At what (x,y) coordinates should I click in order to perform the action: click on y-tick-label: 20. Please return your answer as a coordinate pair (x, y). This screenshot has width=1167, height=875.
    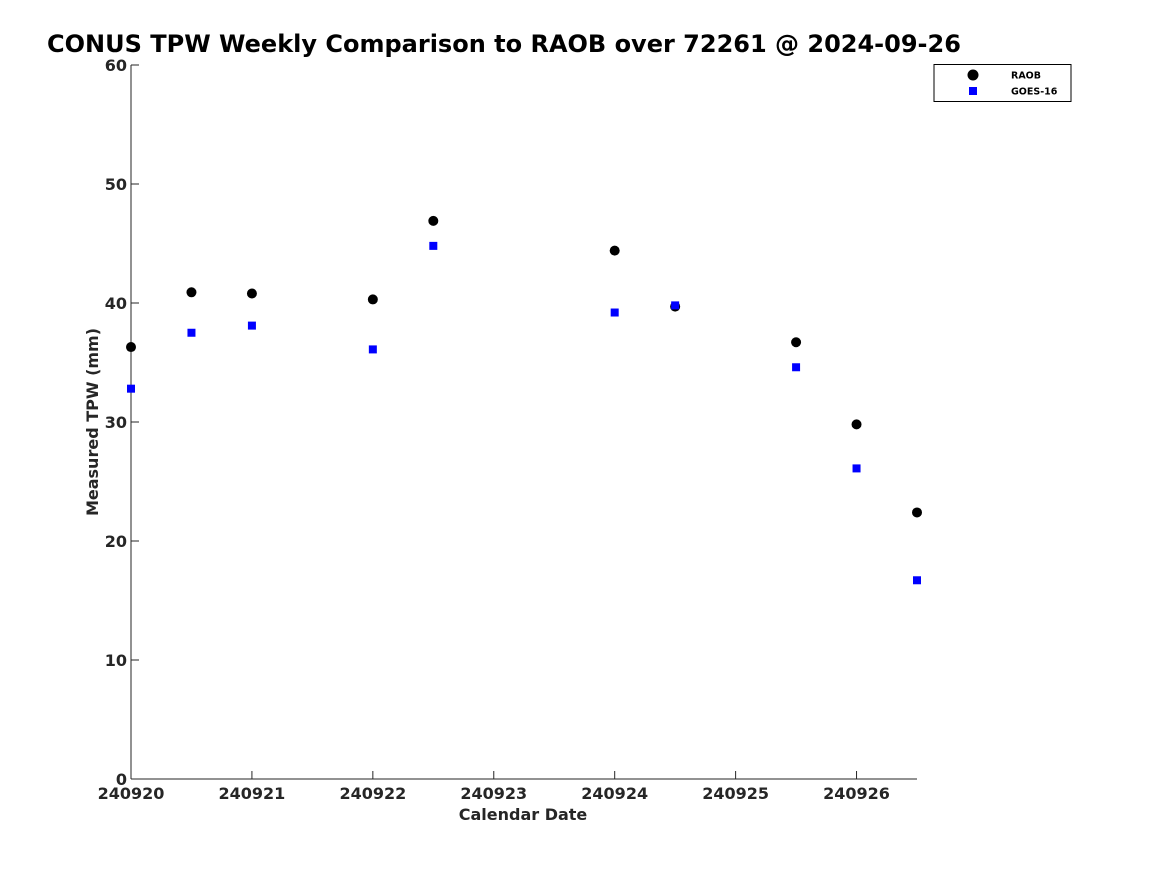
    Looking at the image, I should click on (116, 541).